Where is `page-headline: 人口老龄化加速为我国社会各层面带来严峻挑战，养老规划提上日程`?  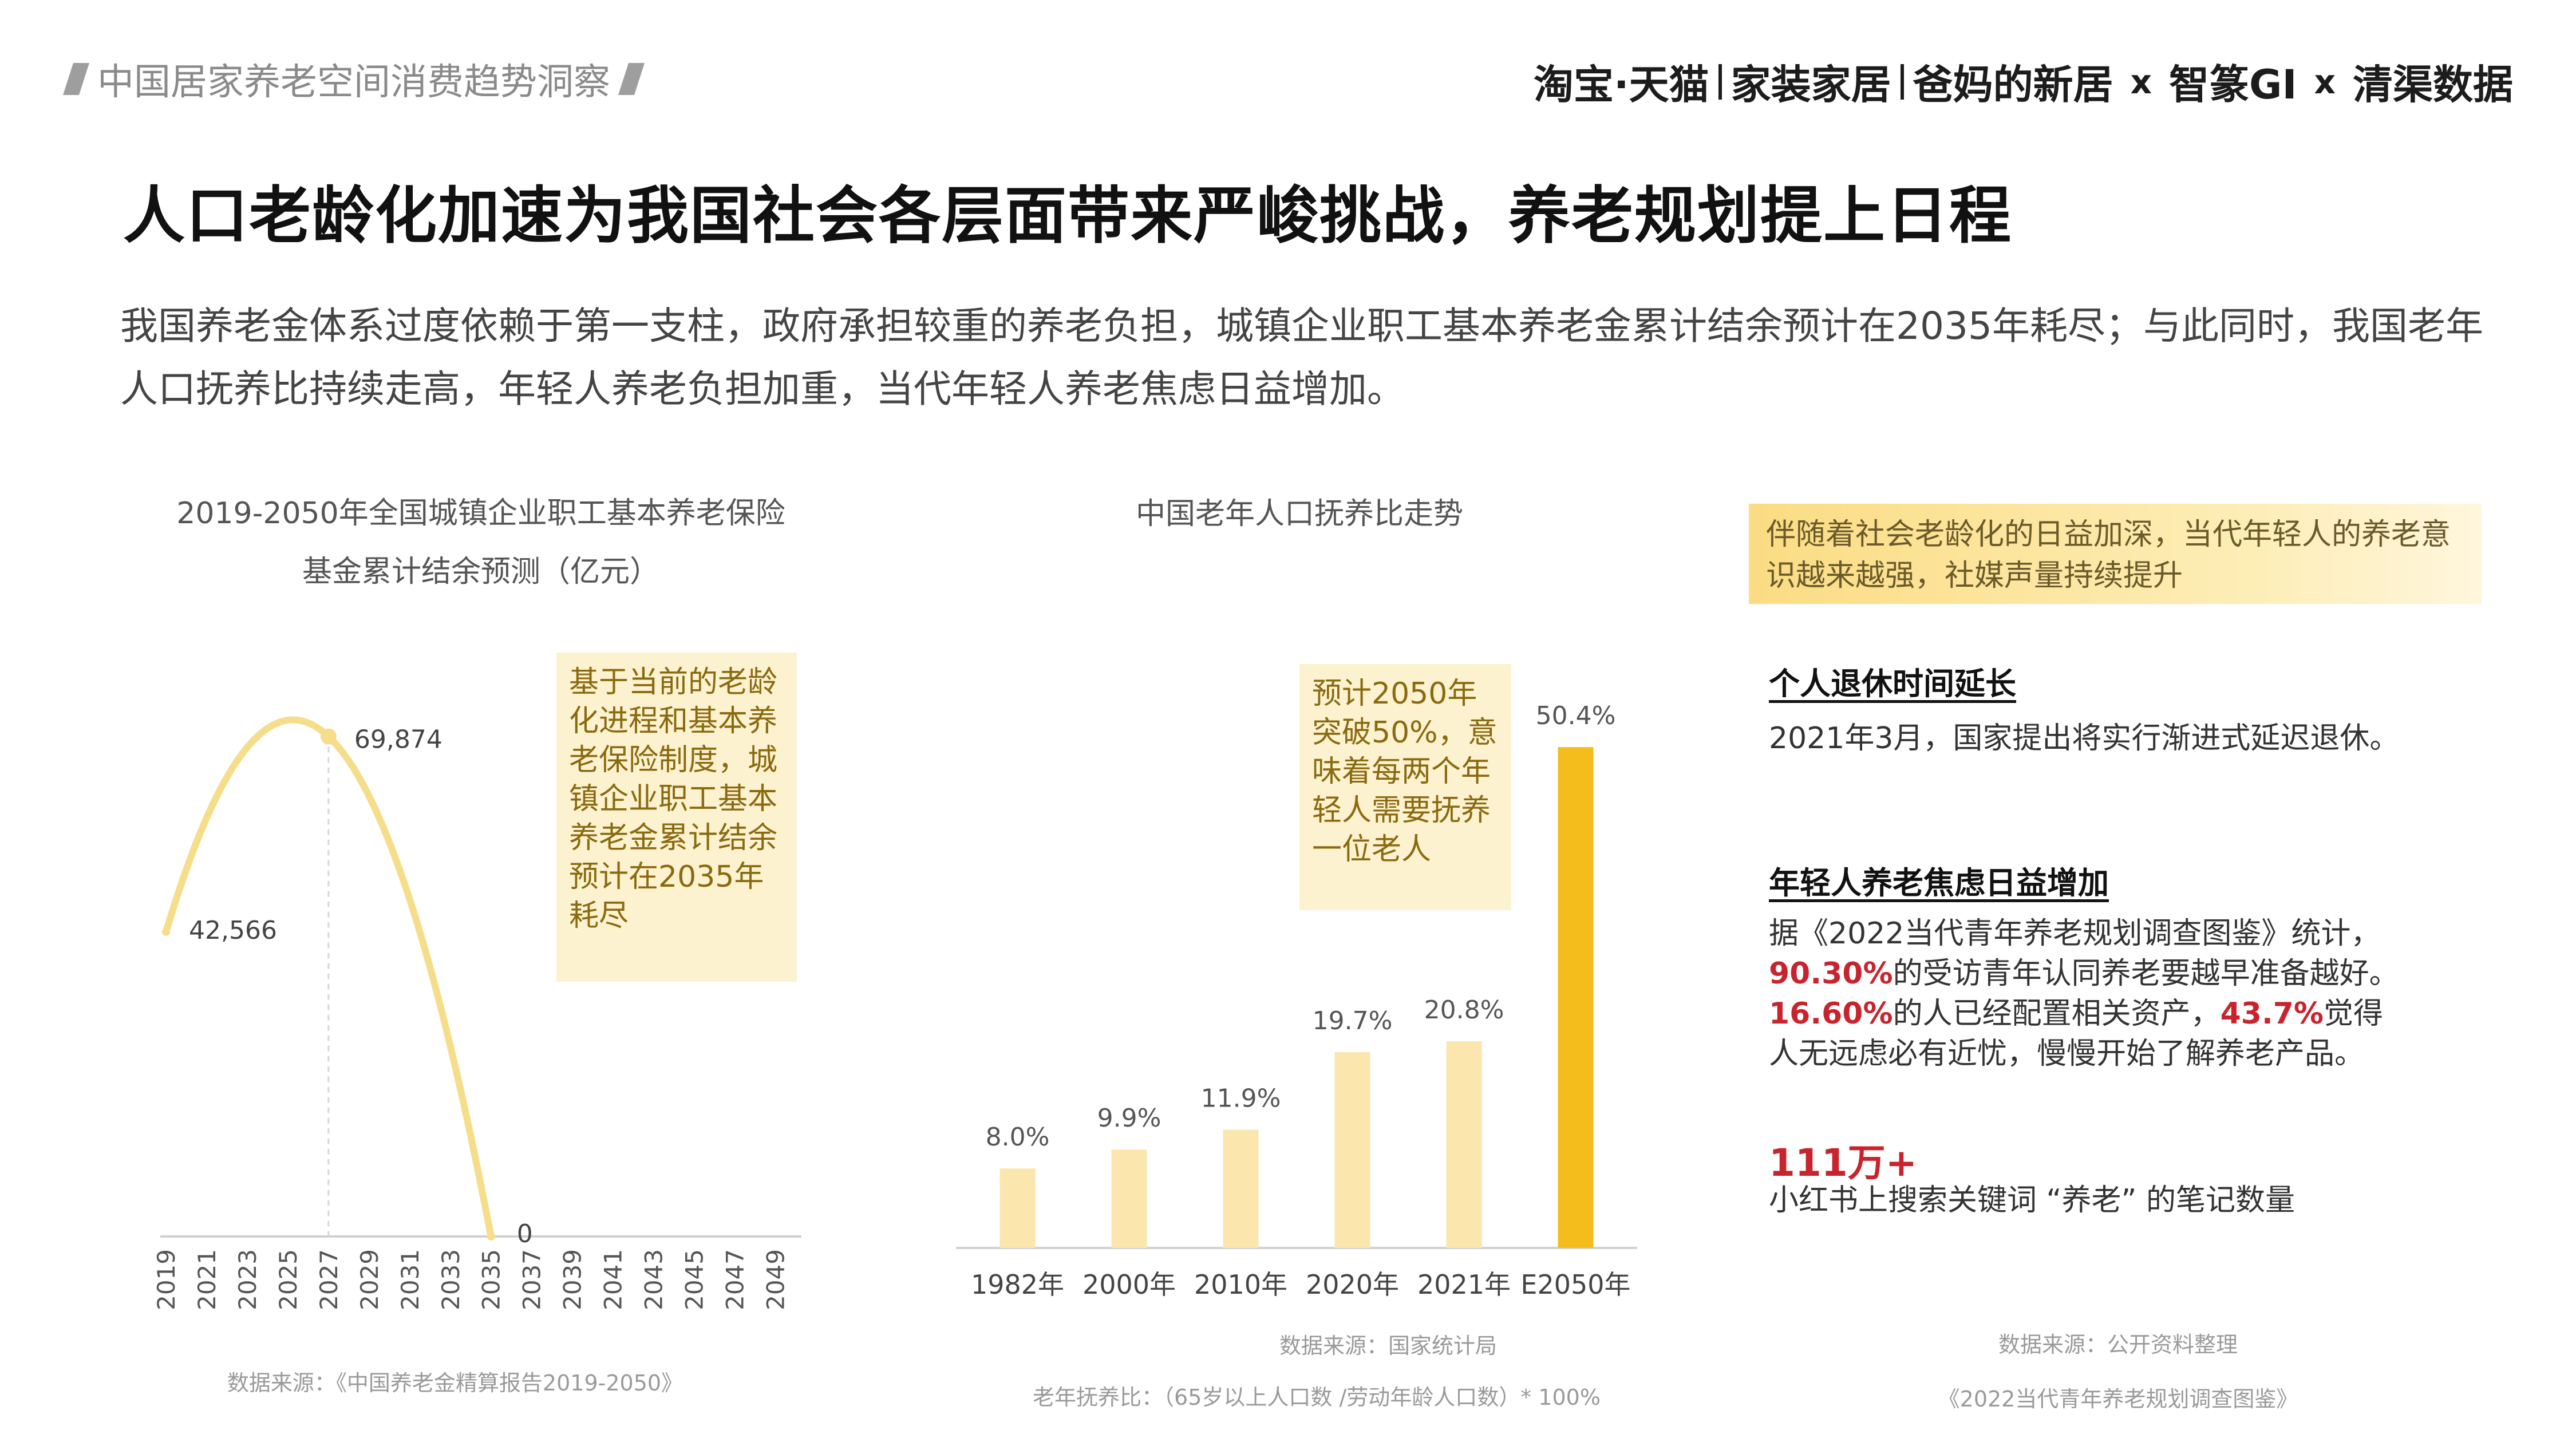 page-headline: 人口老龄化加速为我国社会各层面带来严峻挑战，养老规划提上日程 is located at coordinates (1068, 216).